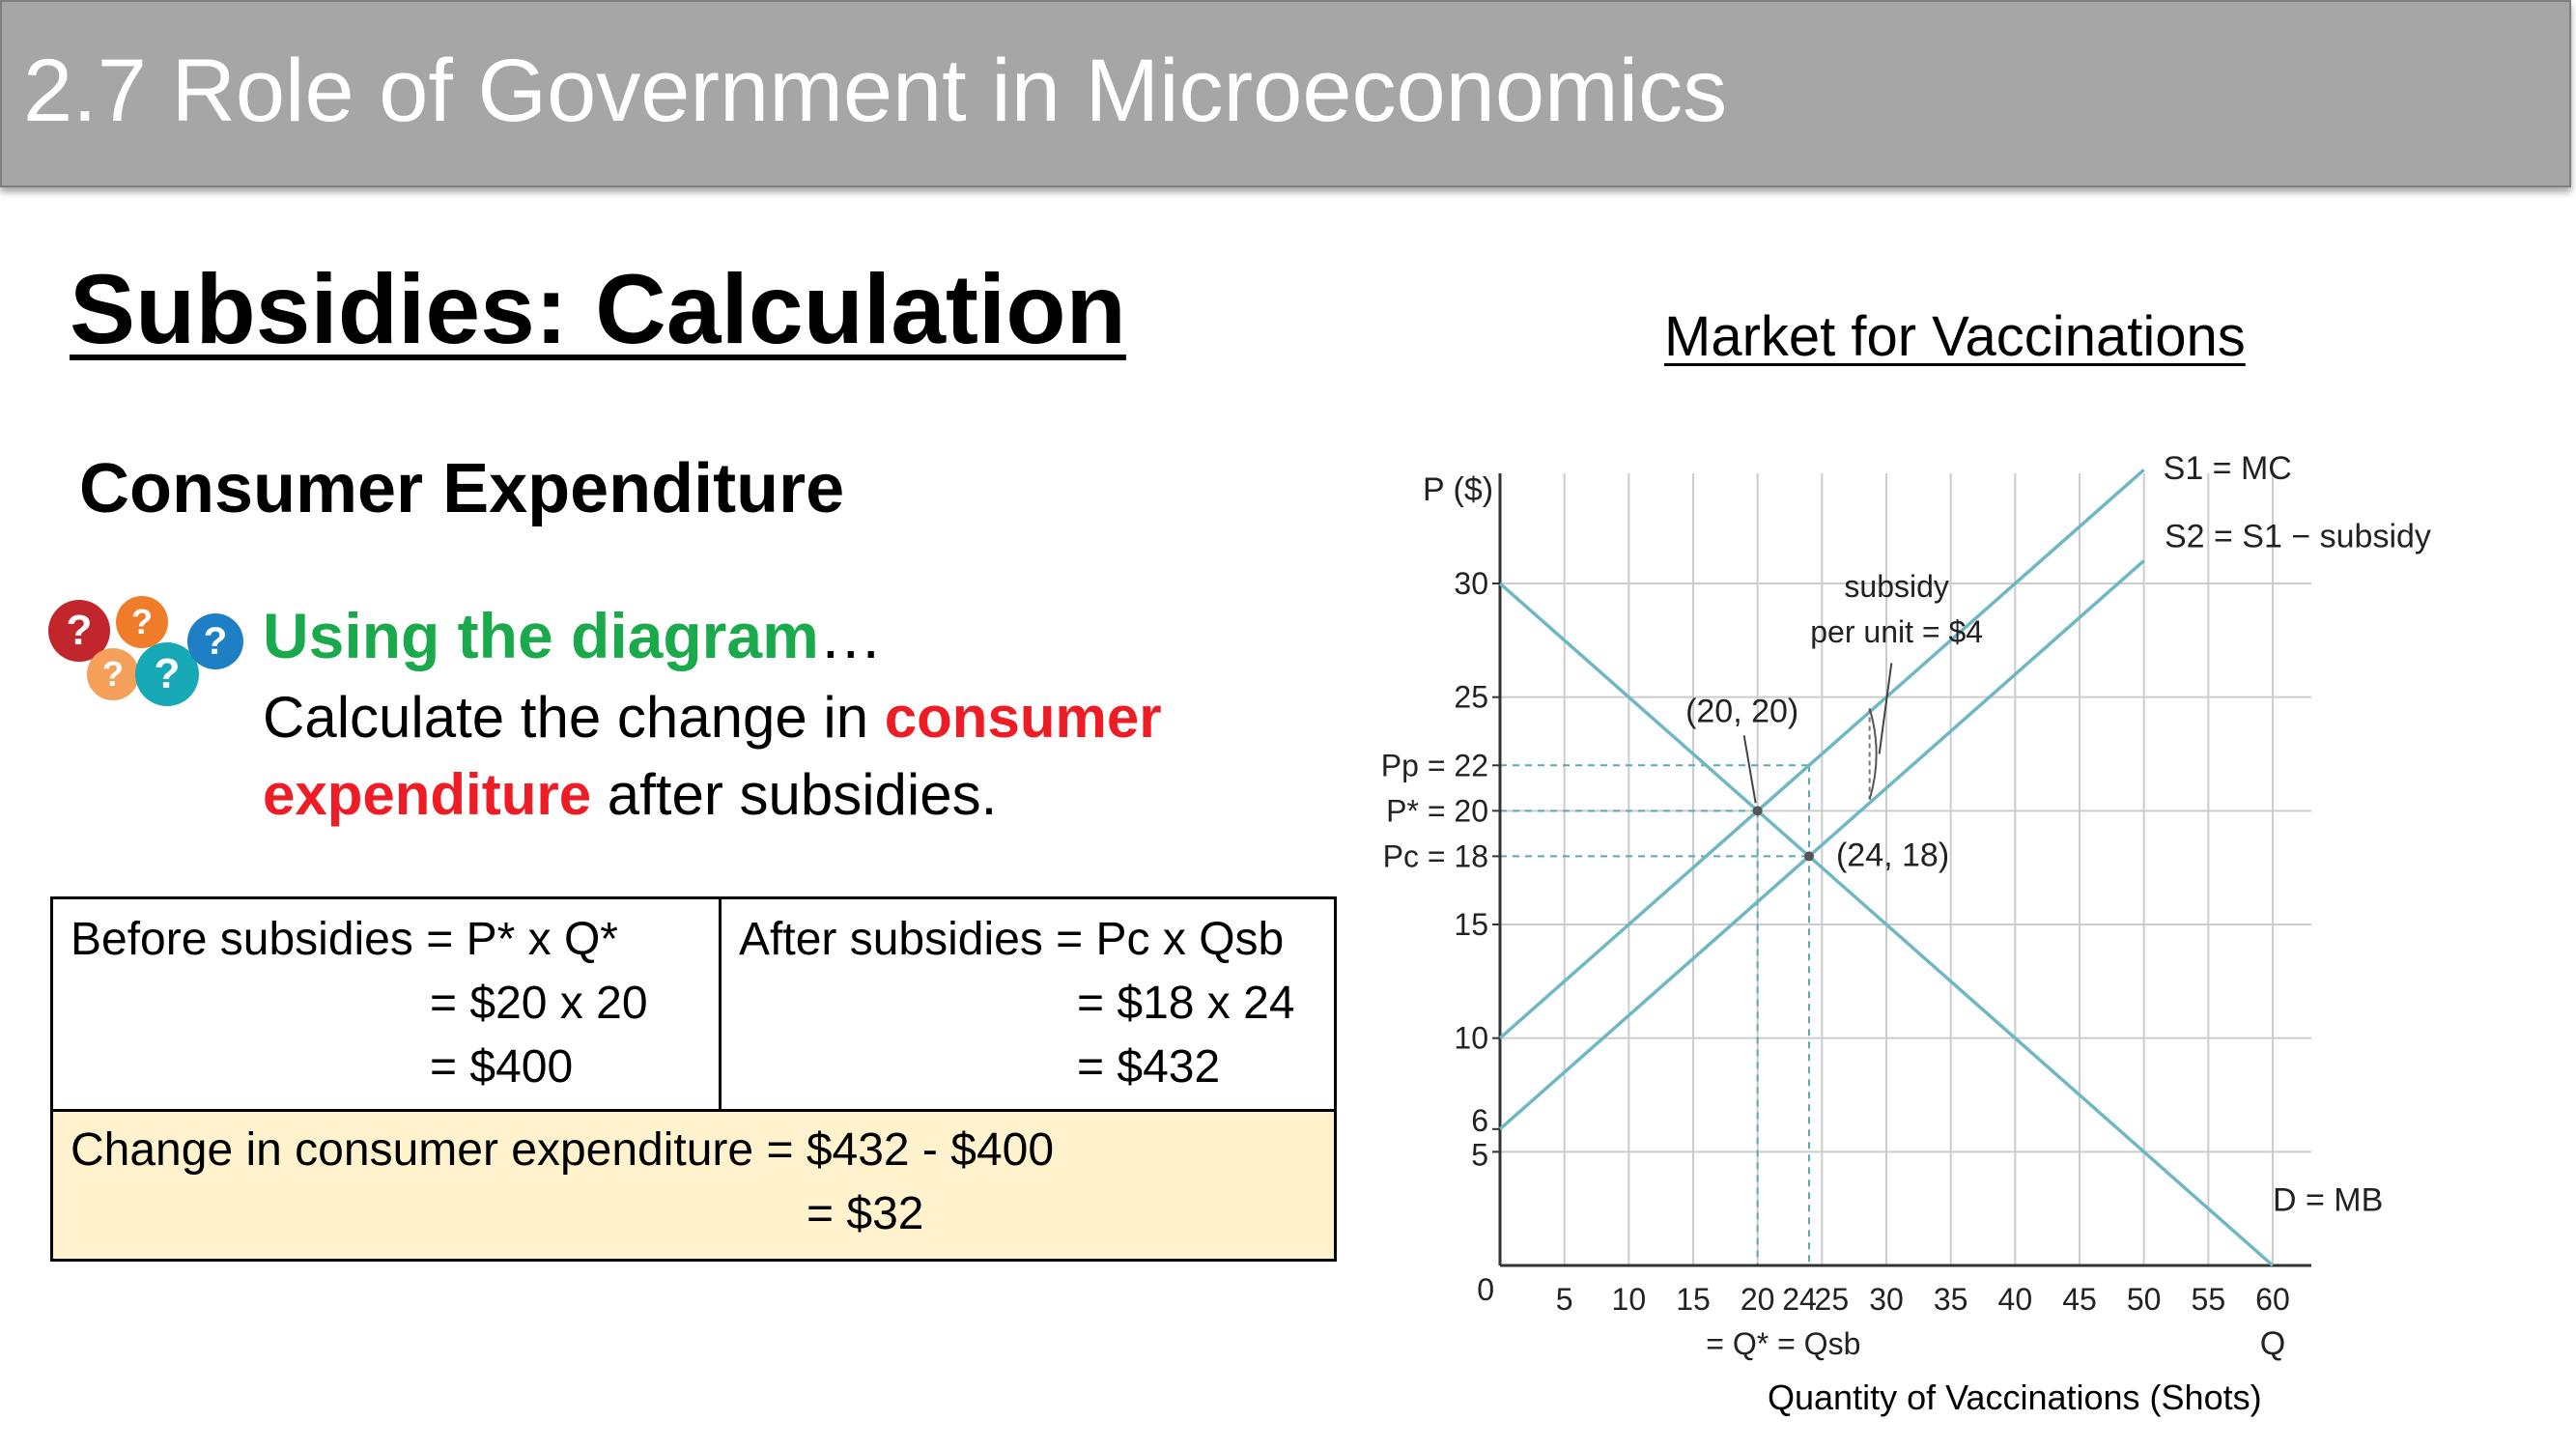 Image resolution: width=2576 pixels, height=1449 pixels. What do you see at coordinates (1479, 1120) in the screenshot?
I see `y-tick-label-6: 6` at bounding box center [1479, 1120].